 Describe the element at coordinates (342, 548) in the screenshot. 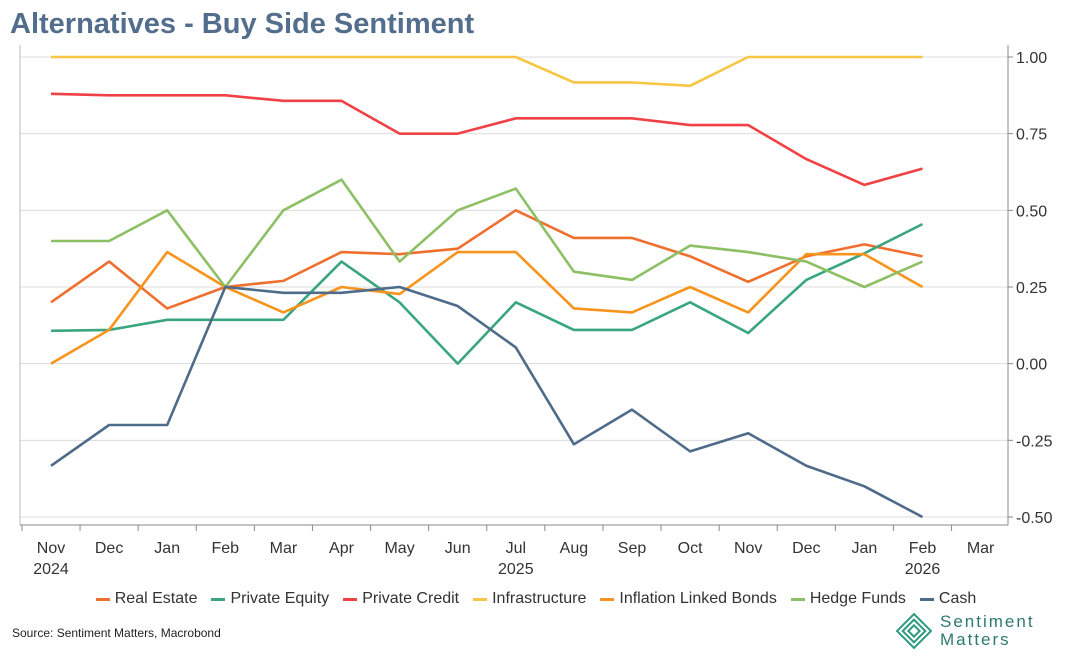

I see `x-tick-label: Apr` at that location.